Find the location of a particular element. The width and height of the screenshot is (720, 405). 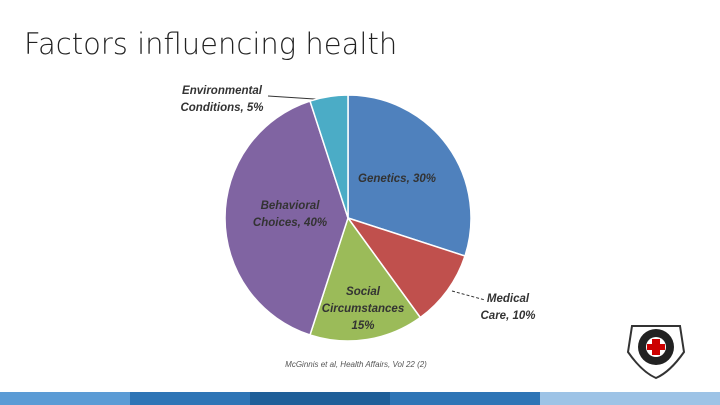

label-line: Choices, 40% is located at coordinates (290, 223).